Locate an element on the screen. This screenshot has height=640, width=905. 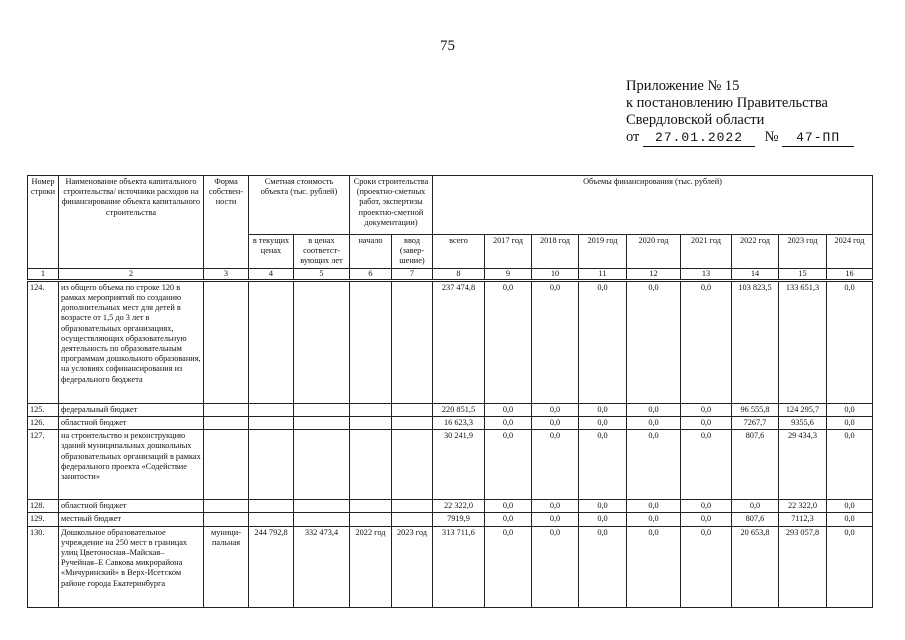
header-cell: Сметная стоимость объекта (тыс. рублей) is located at coordinates (299, 205).